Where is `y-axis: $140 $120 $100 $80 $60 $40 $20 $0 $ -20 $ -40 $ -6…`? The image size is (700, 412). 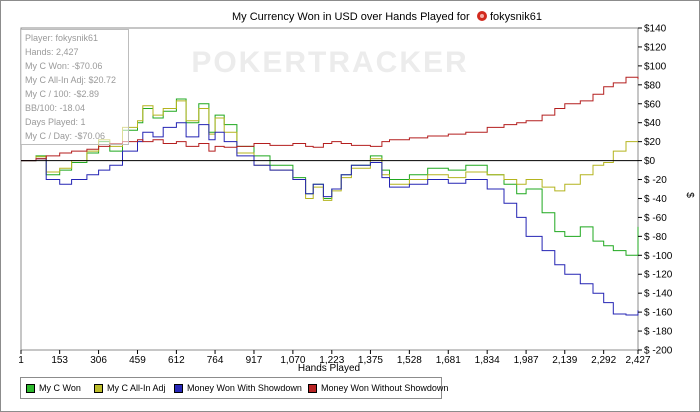
y-axis: $140 $120 $100 $80 $60 $40 $20 $0 $ -20 $ -40 $ -6… is located at coordinates (655, 190).